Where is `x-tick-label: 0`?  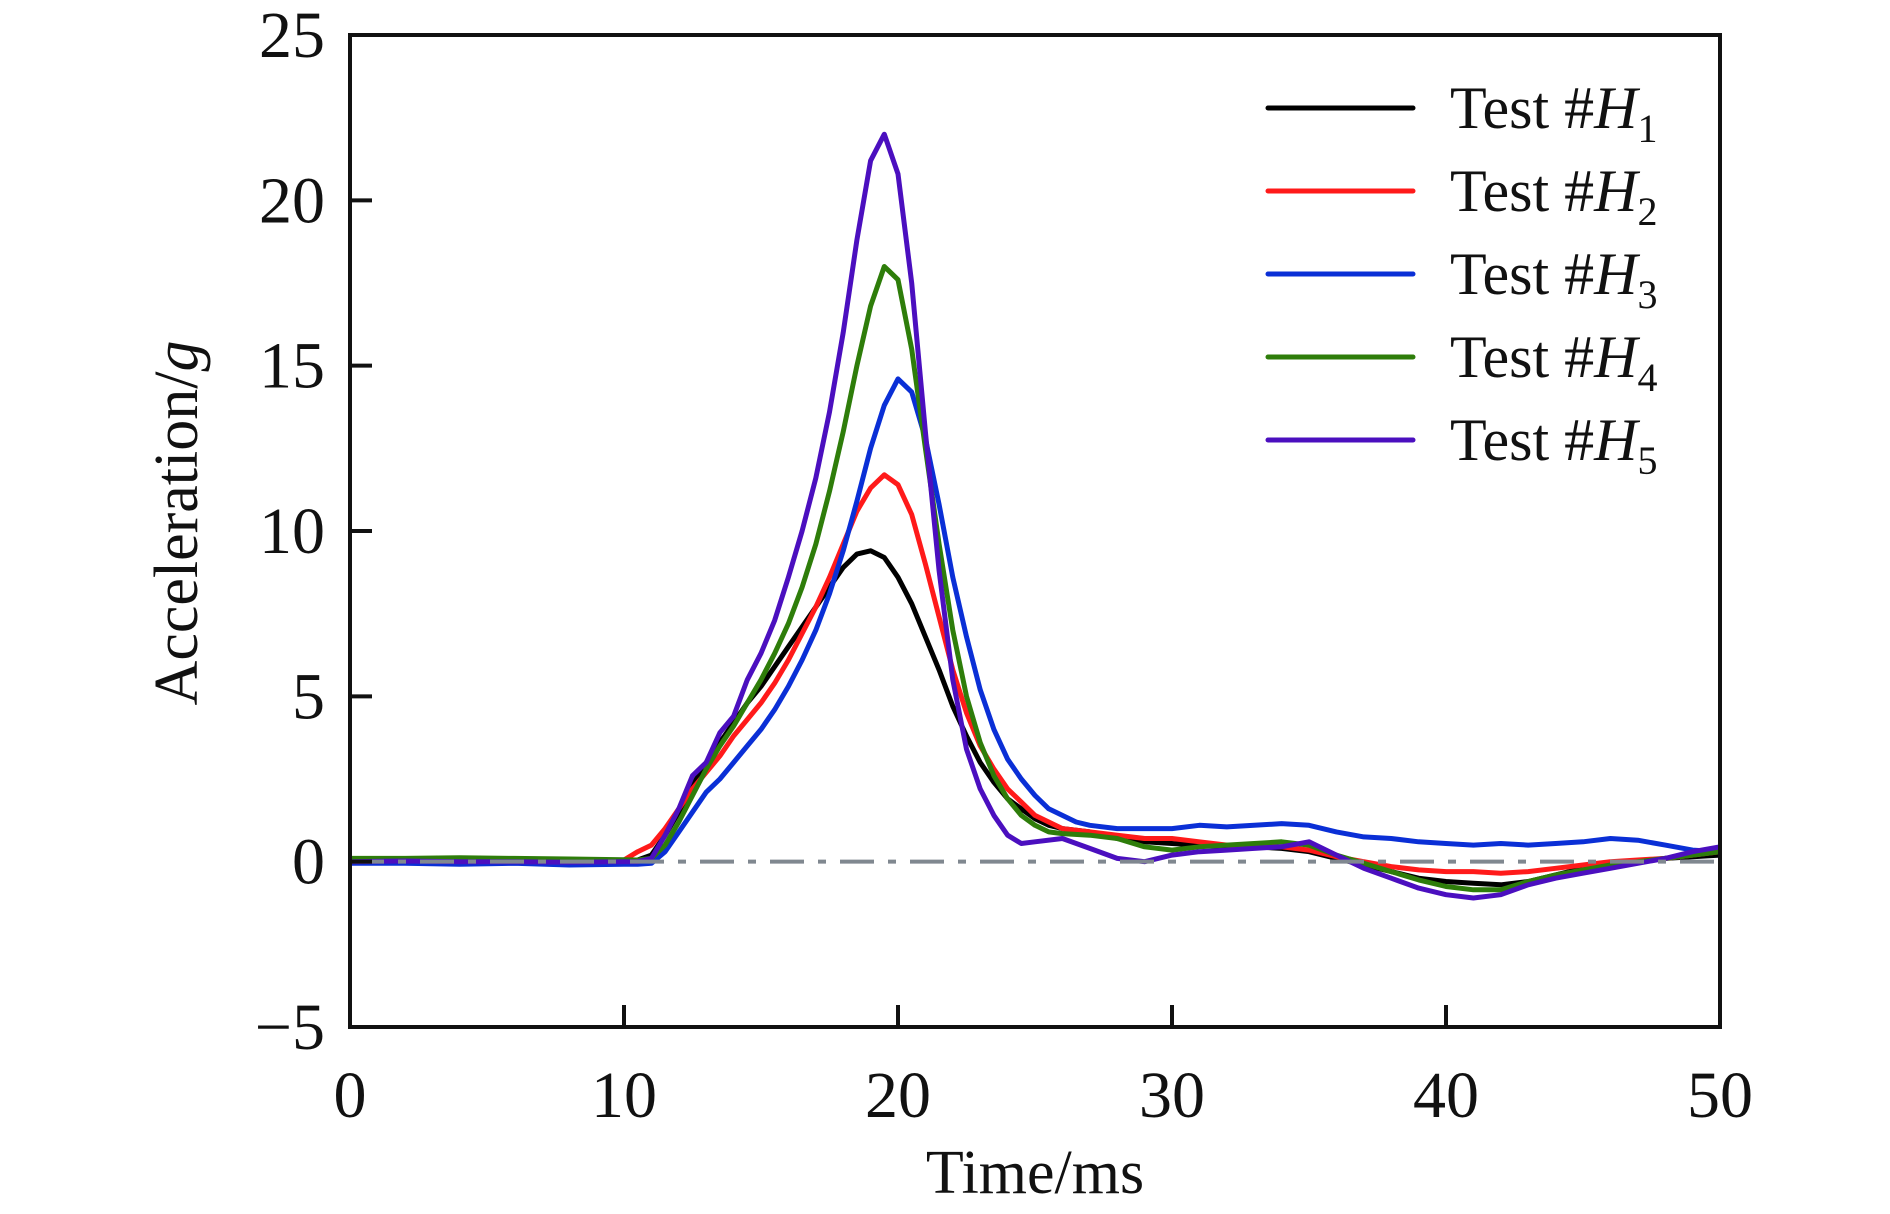 x-tick-label: 0 is located at coordinates (350, 1095).